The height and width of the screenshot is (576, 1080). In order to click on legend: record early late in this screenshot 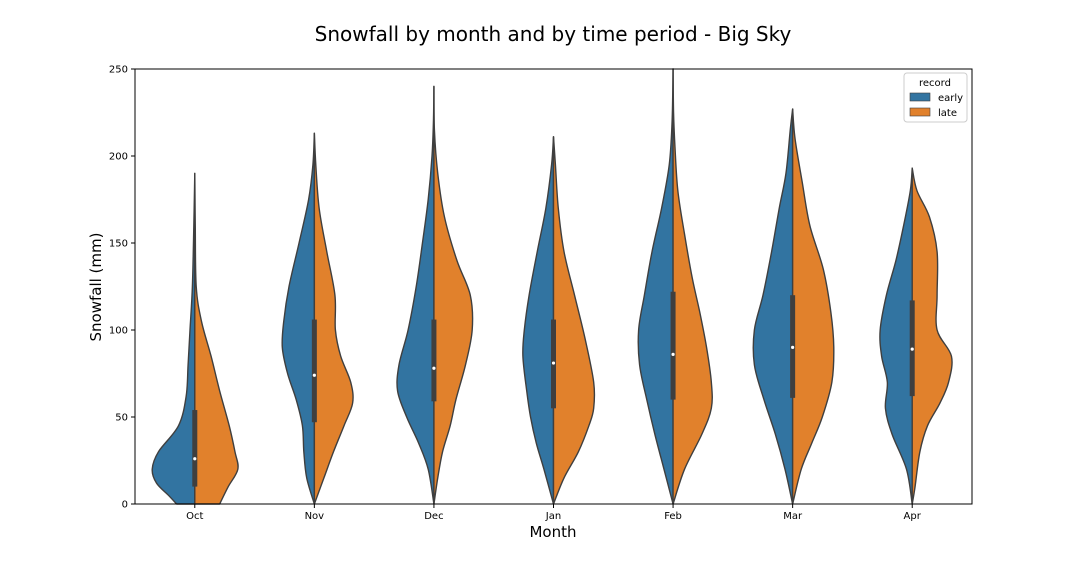, I will do `click(935, 97)`.